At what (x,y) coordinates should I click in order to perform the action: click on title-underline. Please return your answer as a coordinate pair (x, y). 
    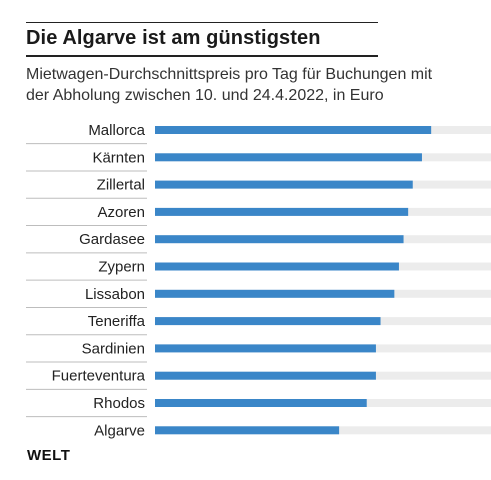
    Looking at the image, I should click on (202, 56).